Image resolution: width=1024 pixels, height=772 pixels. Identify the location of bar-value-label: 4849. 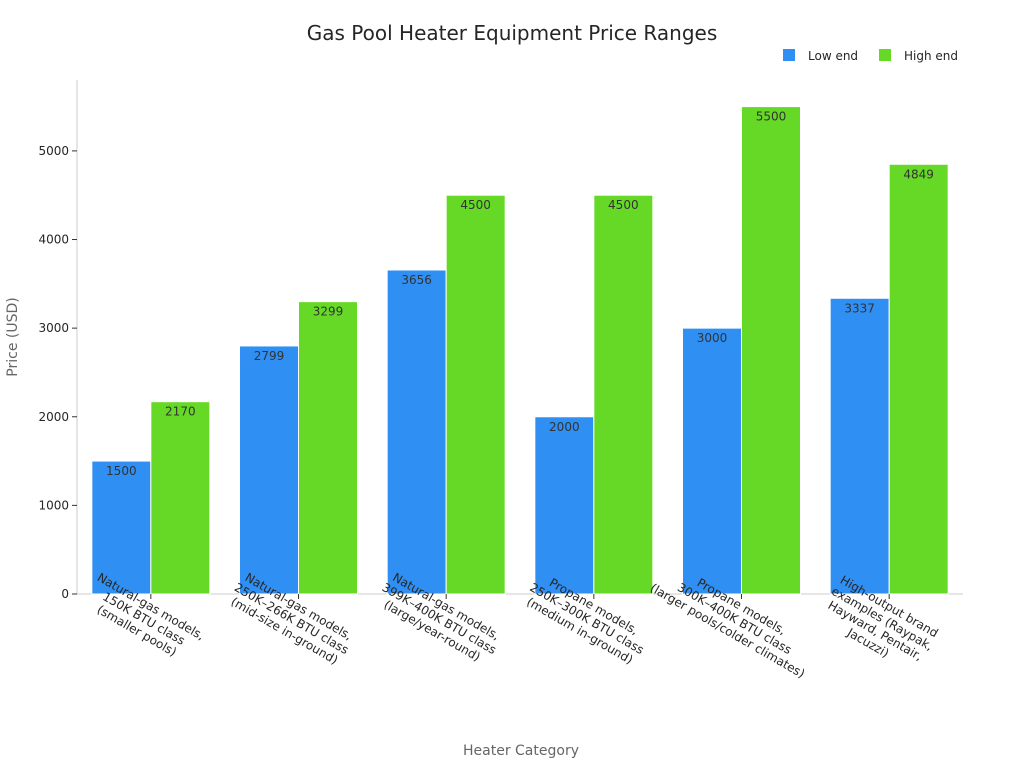
(918, 174).